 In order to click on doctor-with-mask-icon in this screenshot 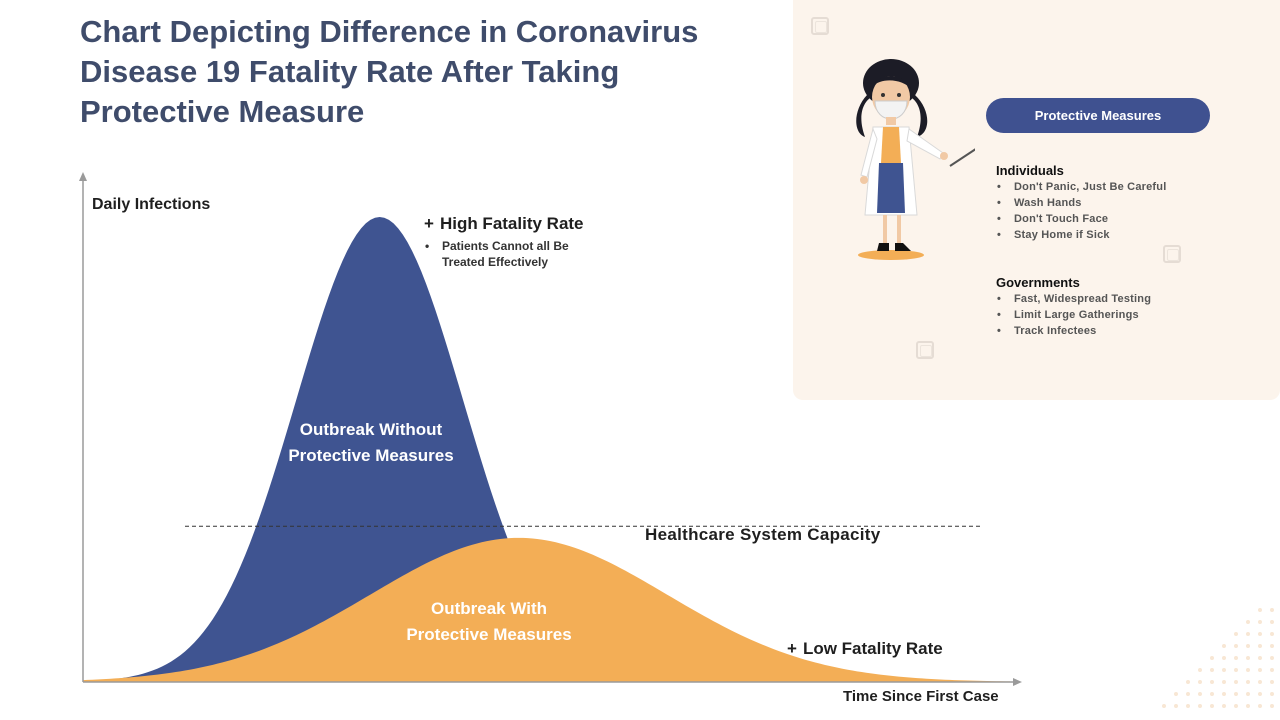, I will do `click(915, 159)`.